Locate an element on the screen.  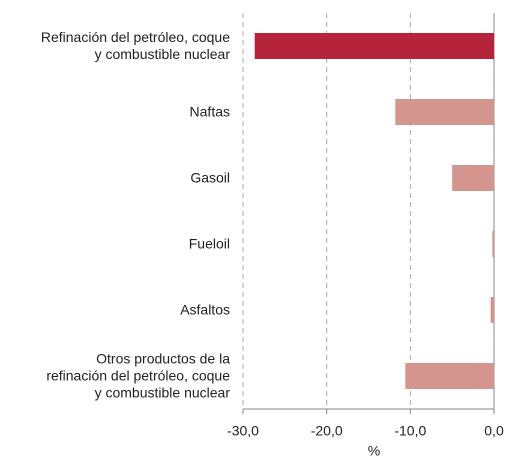
y-tick-label: Asfaltos is located at coordinates (205, 309).